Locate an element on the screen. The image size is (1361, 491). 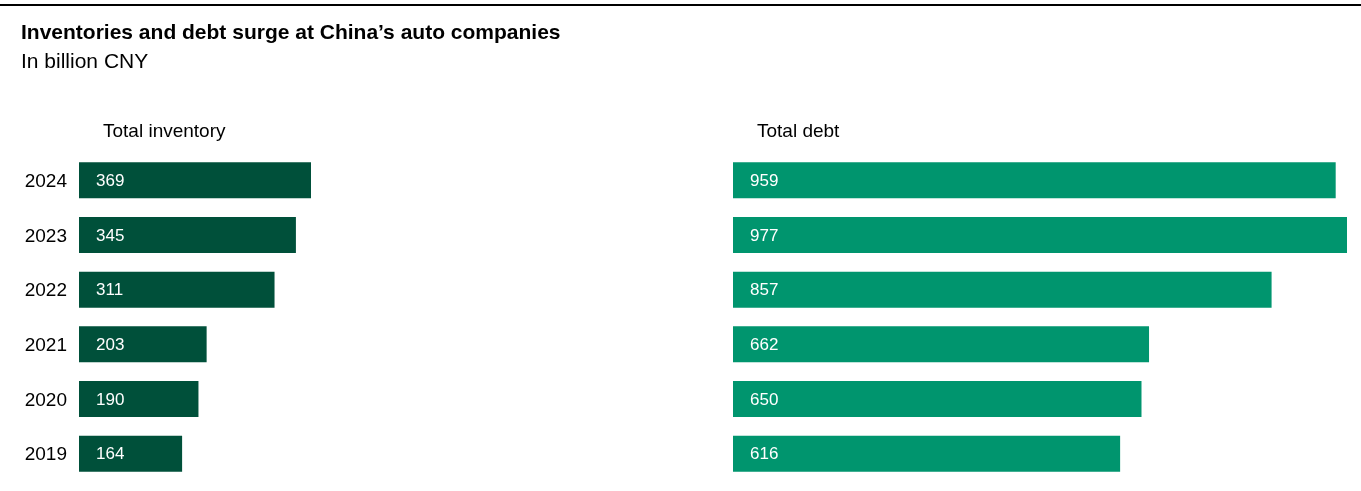
chart-title: Inventories and debt surge at China’s auto companies is located at coordinates (291, 32).